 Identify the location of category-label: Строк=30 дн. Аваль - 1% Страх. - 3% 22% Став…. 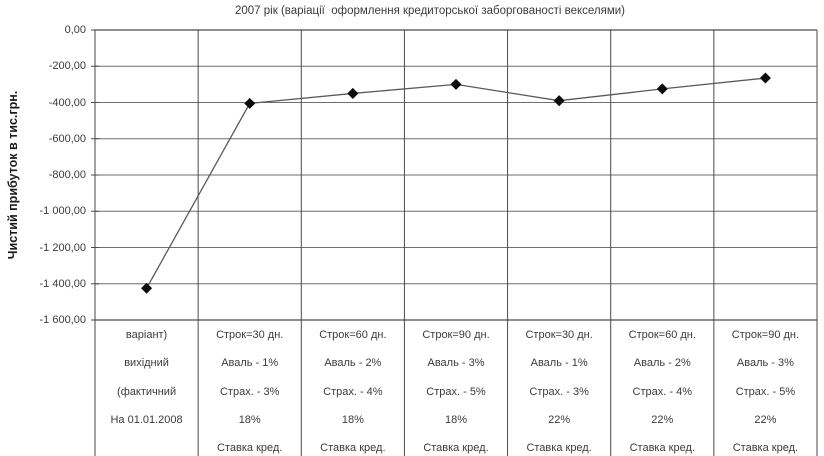
(559, 388).